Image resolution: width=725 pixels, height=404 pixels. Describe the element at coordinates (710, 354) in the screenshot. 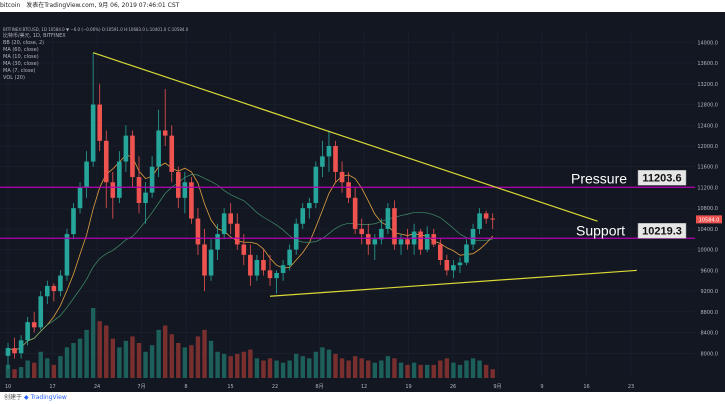

I see `y-tick-label: 8000.0` at that location.